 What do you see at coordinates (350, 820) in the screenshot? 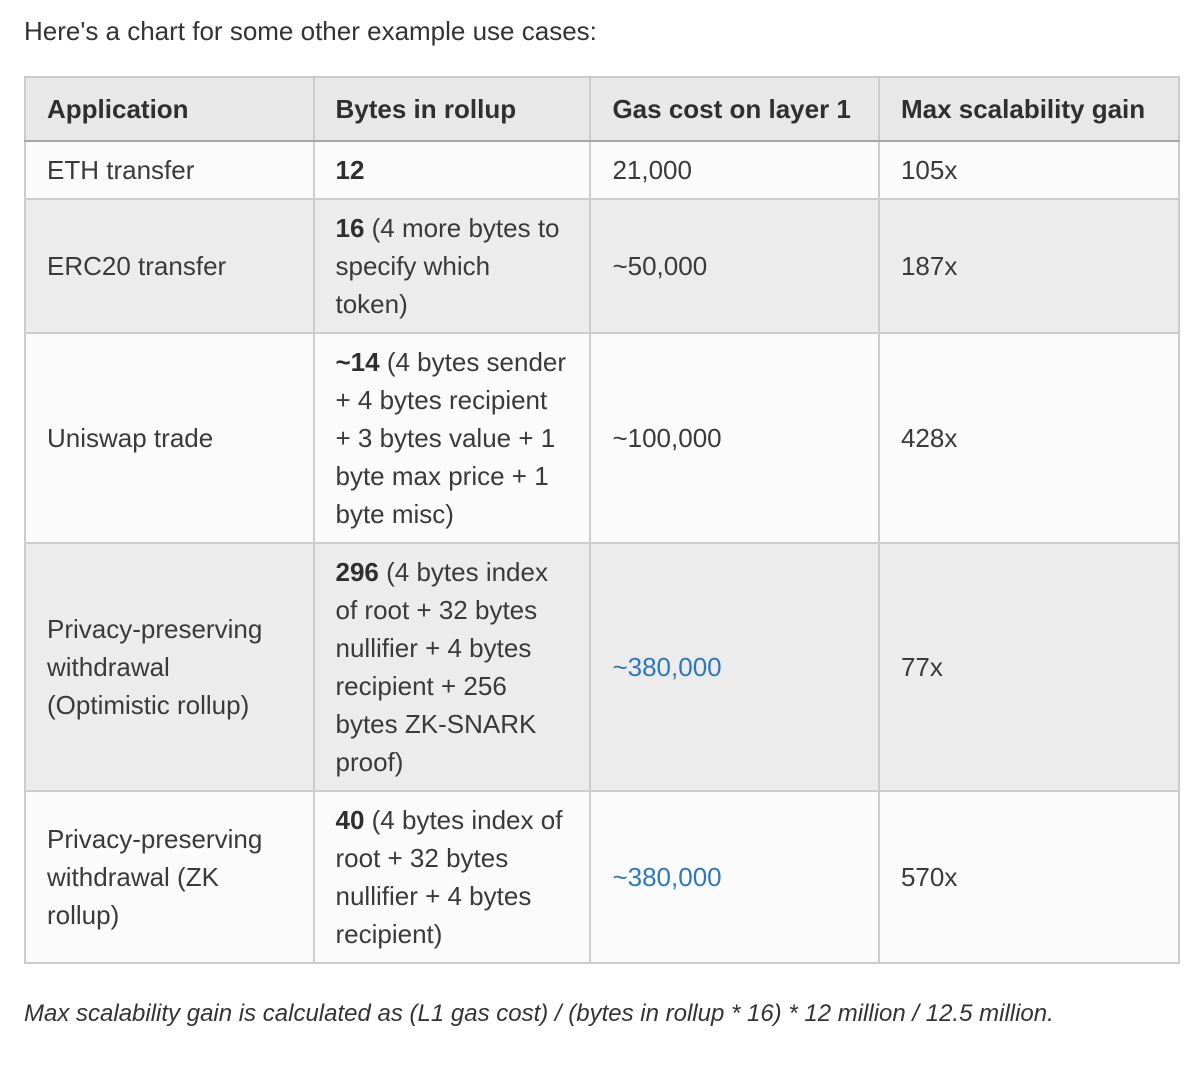
I see `bytes-value: 40` at bounding box center [350, 820].